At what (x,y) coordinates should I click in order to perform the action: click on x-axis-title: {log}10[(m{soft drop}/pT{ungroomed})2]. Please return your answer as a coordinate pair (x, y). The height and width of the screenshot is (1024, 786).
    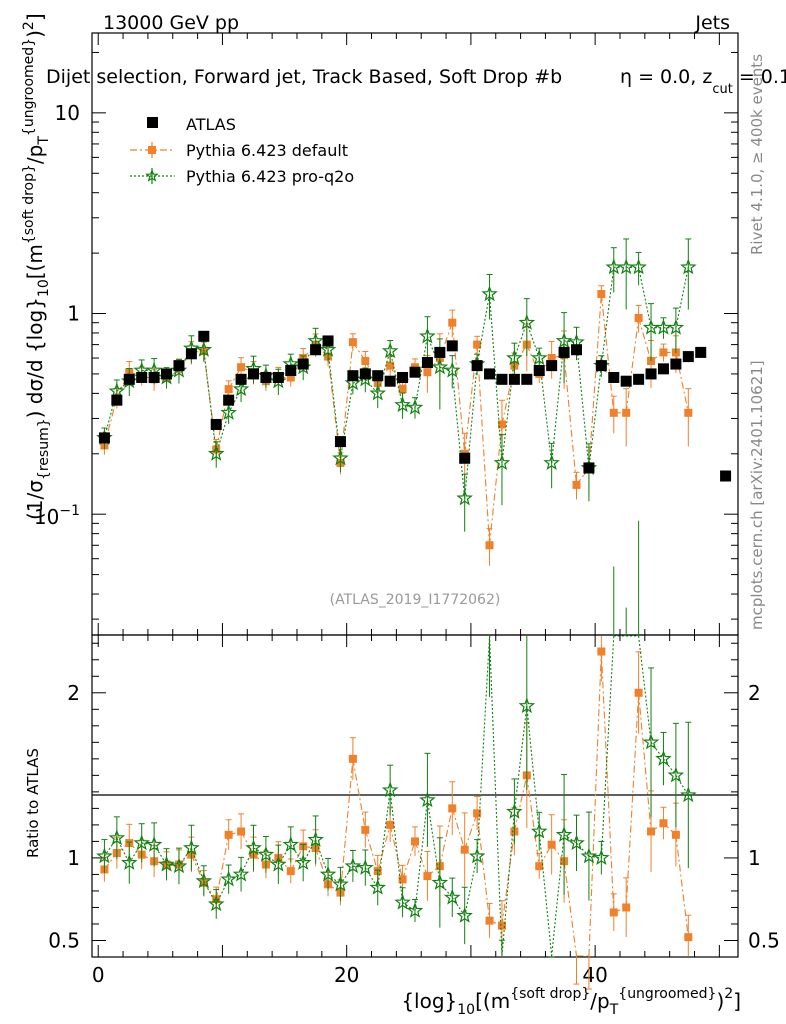
    Looking at the image, I should click on (571, 1002).